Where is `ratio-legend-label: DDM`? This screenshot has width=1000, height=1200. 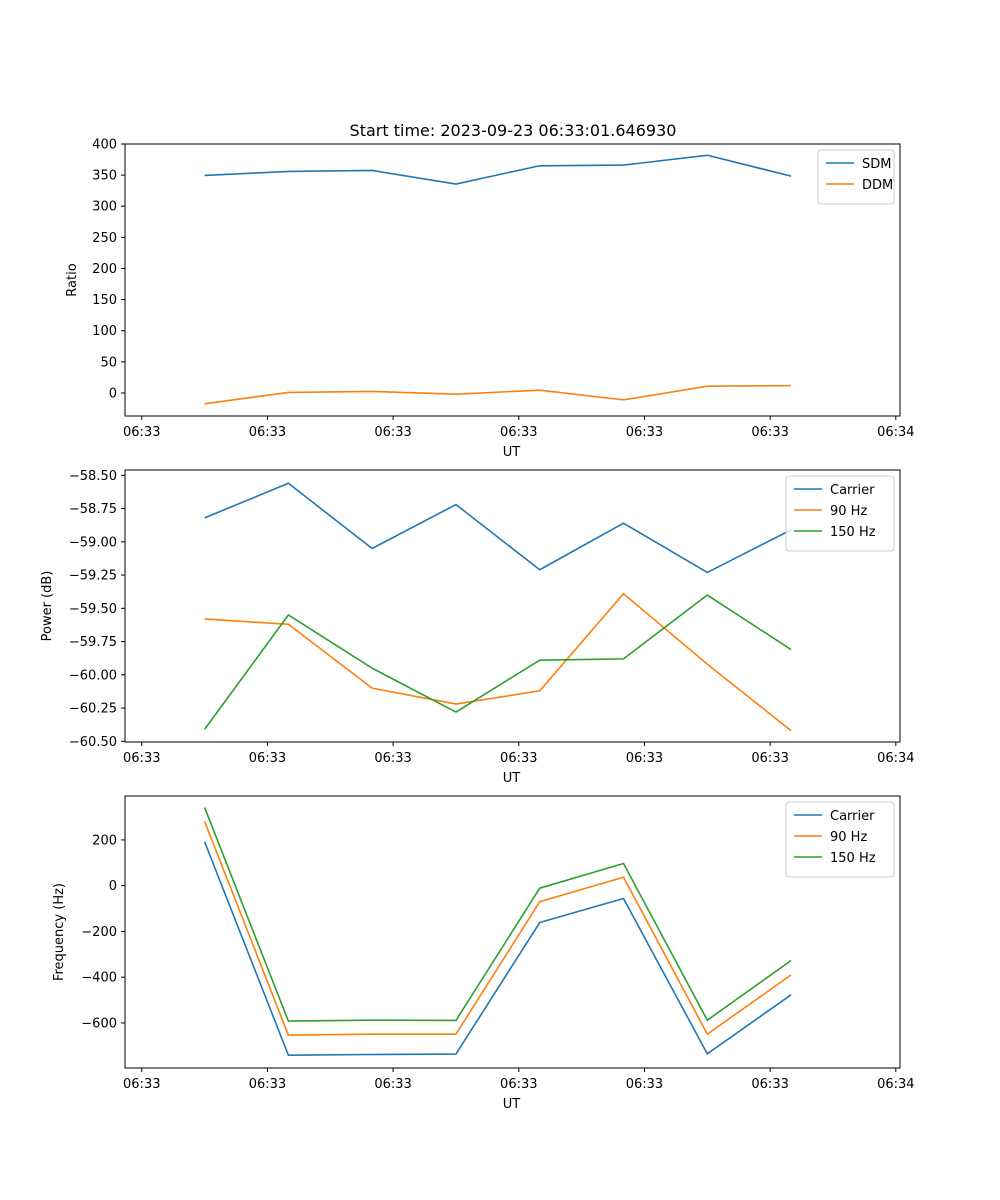 ratio-legend-label: DDM is located at coordinates (877, 185).